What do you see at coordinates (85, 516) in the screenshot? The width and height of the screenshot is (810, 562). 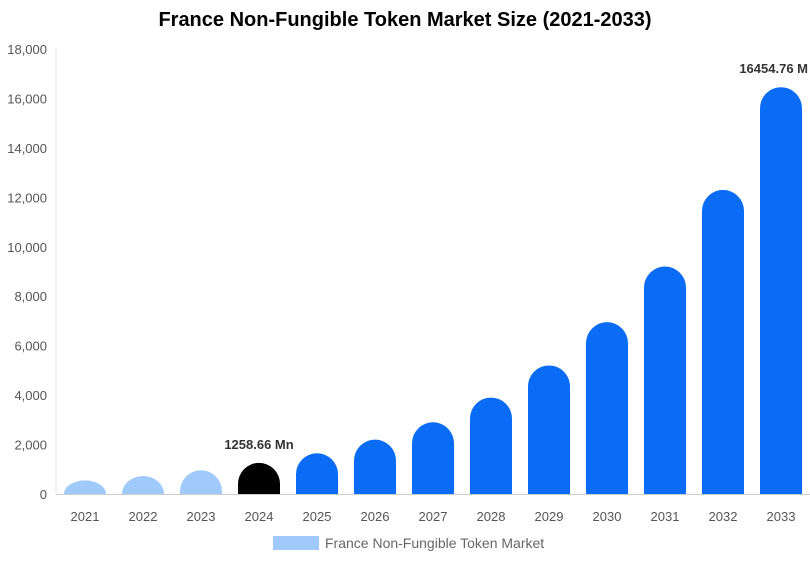 I see `x-tick-label: 2021` at bounding box center [85, 516].